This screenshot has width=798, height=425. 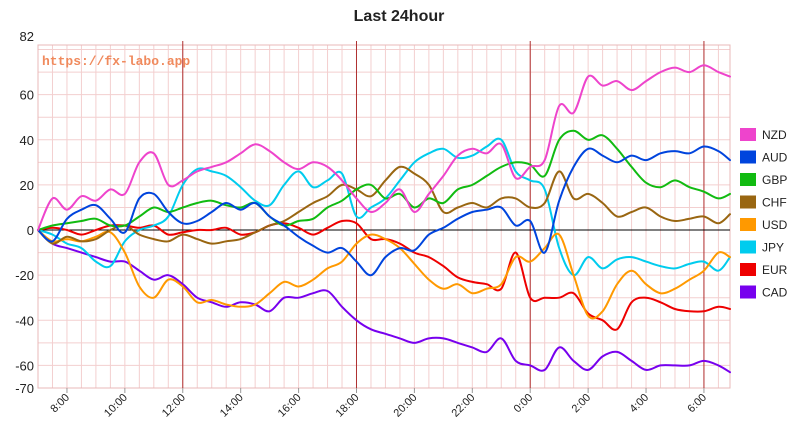 What do you see at coordinates (116, 406) in the screenshot?
I see `x-tick-label: 10:00` at bounding box center [116, 406].